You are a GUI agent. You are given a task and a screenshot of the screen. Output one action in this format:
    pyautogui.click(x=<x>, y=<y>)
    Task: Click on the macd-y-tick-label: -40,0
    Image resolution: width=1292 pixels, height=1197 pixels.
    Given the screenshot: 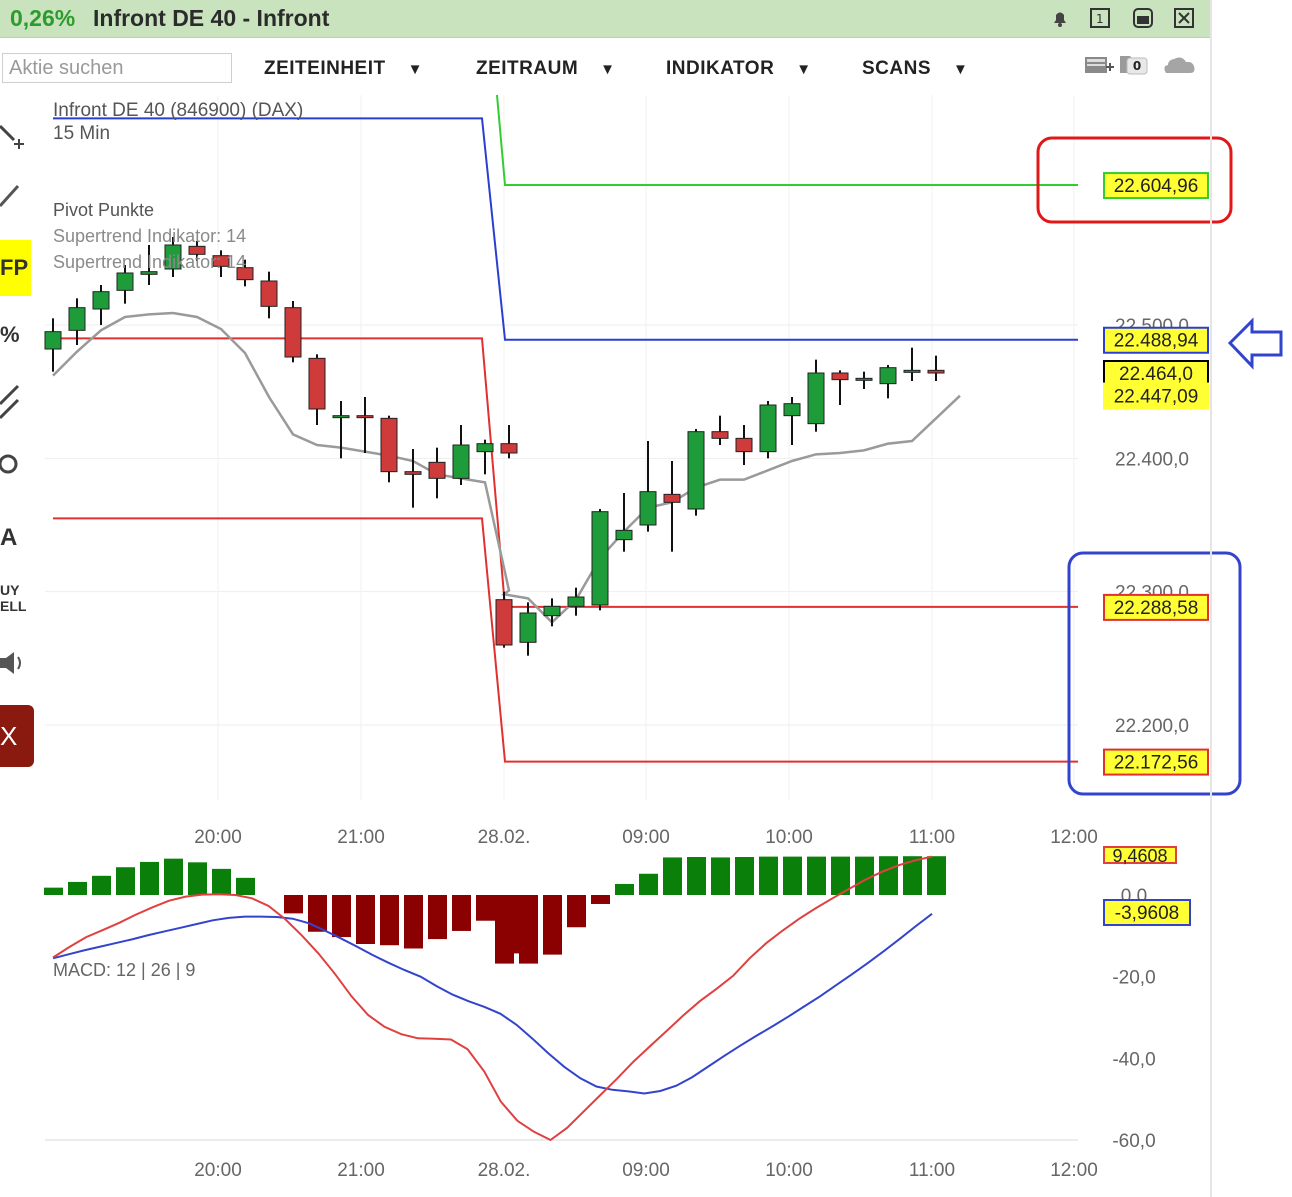 What is the action you would take?
    pyautogui.click(x=1133, y=1059)
    